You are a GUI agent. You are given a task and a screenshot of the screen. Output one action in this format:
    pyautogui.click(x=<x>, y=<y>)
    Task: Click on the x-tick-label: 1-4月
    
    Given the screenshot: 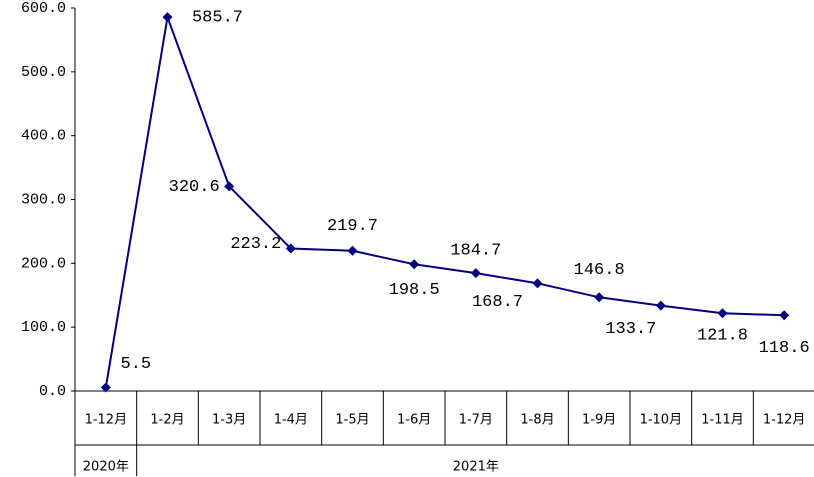 What is the action you would take?
    pyautogui.click(x=291, y=420)
    